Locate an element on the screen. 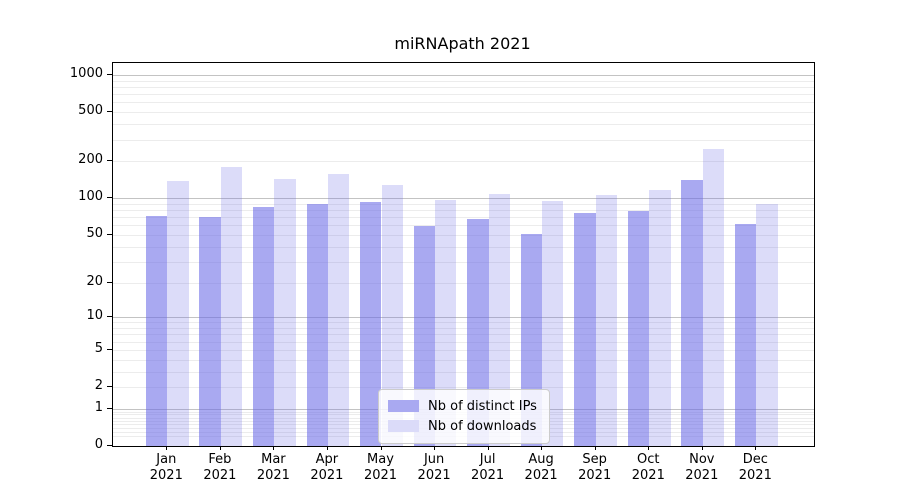  legend-label-distinct-ips: Nb of distinct IPs is located at coordinates (482, 406).